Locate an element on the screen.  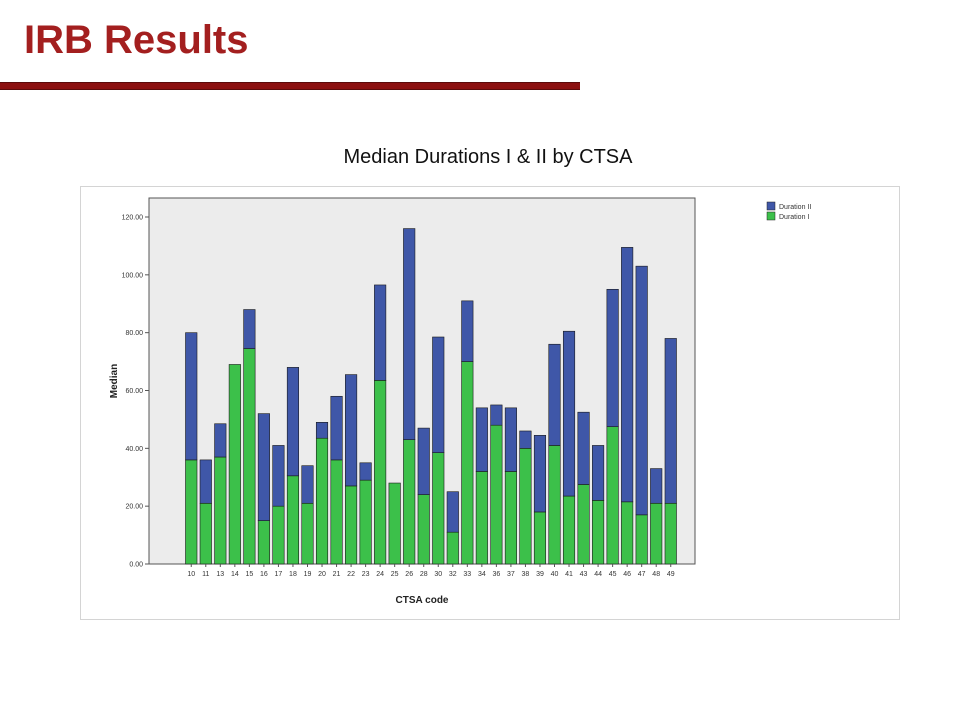
y-tick-label: 60.00 is located at coordinates (134, 391).